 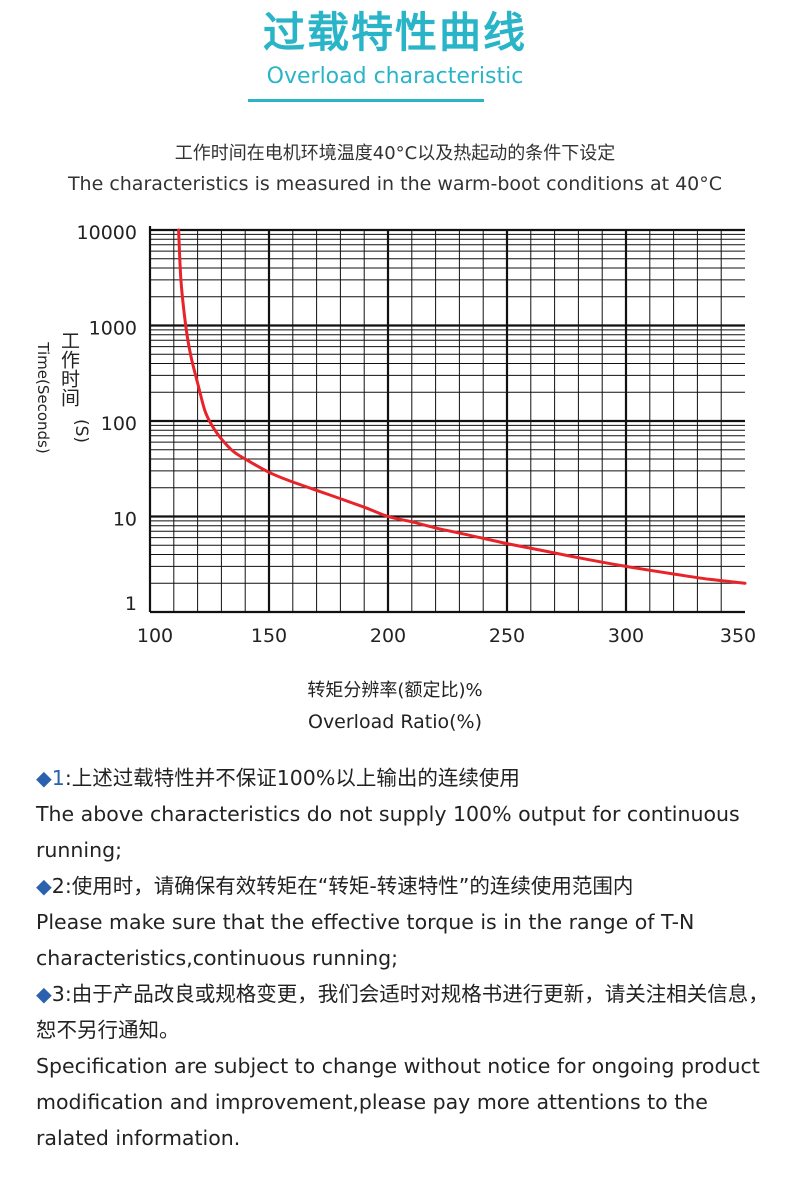 I want to click on y-tick-label: 1, so click(x=131, y=604).